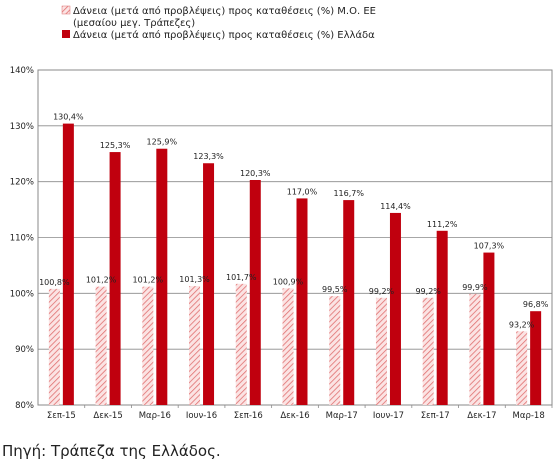  What do you see at coordinates (294, 416) in the screenshot?
I see `x-tick-label: Δεκ-16` at bounding box center [294, 416].